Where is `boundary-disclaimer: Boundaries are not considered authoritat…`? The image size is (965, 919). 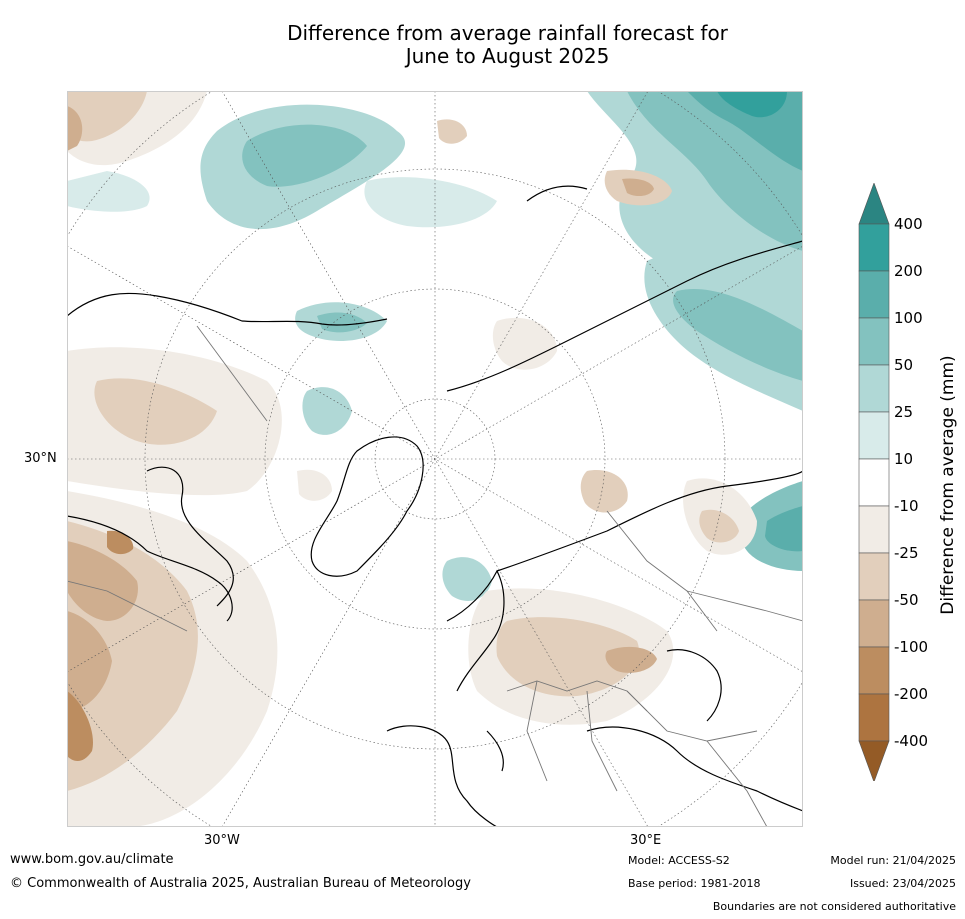
boundary-disclaimer: Boundaries are not considered authoritat… is located at coordinates (834, 906).